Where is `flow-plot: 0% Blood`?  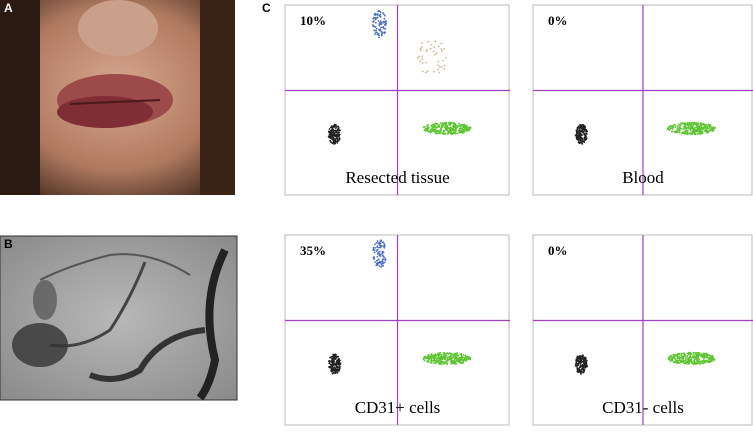
flow-plot: 0% Blood is located at coordinates (642, 100).